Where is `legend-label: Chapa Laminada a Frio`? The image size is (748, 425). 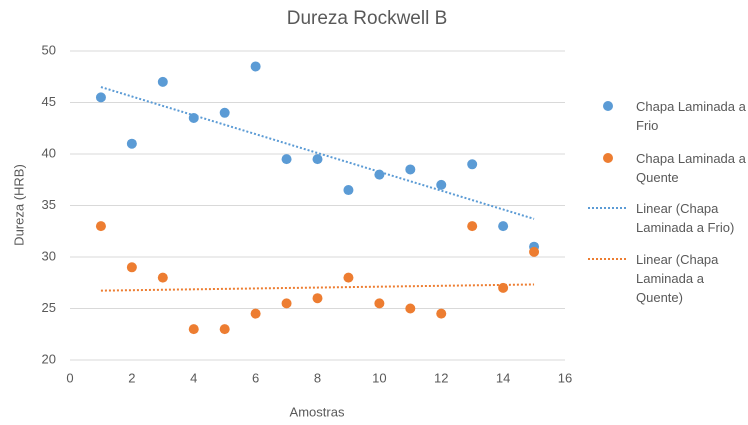
legend-label: Chapa Laminada a Frio is located at coordinates (691, 116).